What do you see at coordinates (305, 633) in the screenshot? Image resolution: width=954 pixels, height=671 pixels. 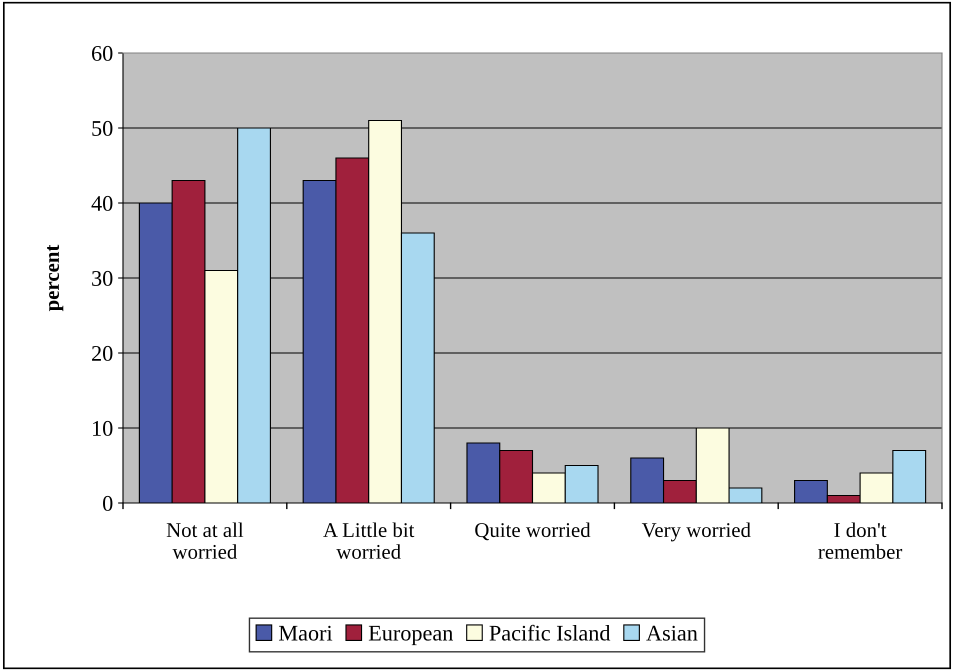 I see `legend-label: Maori` at bounding box center [305, 633].